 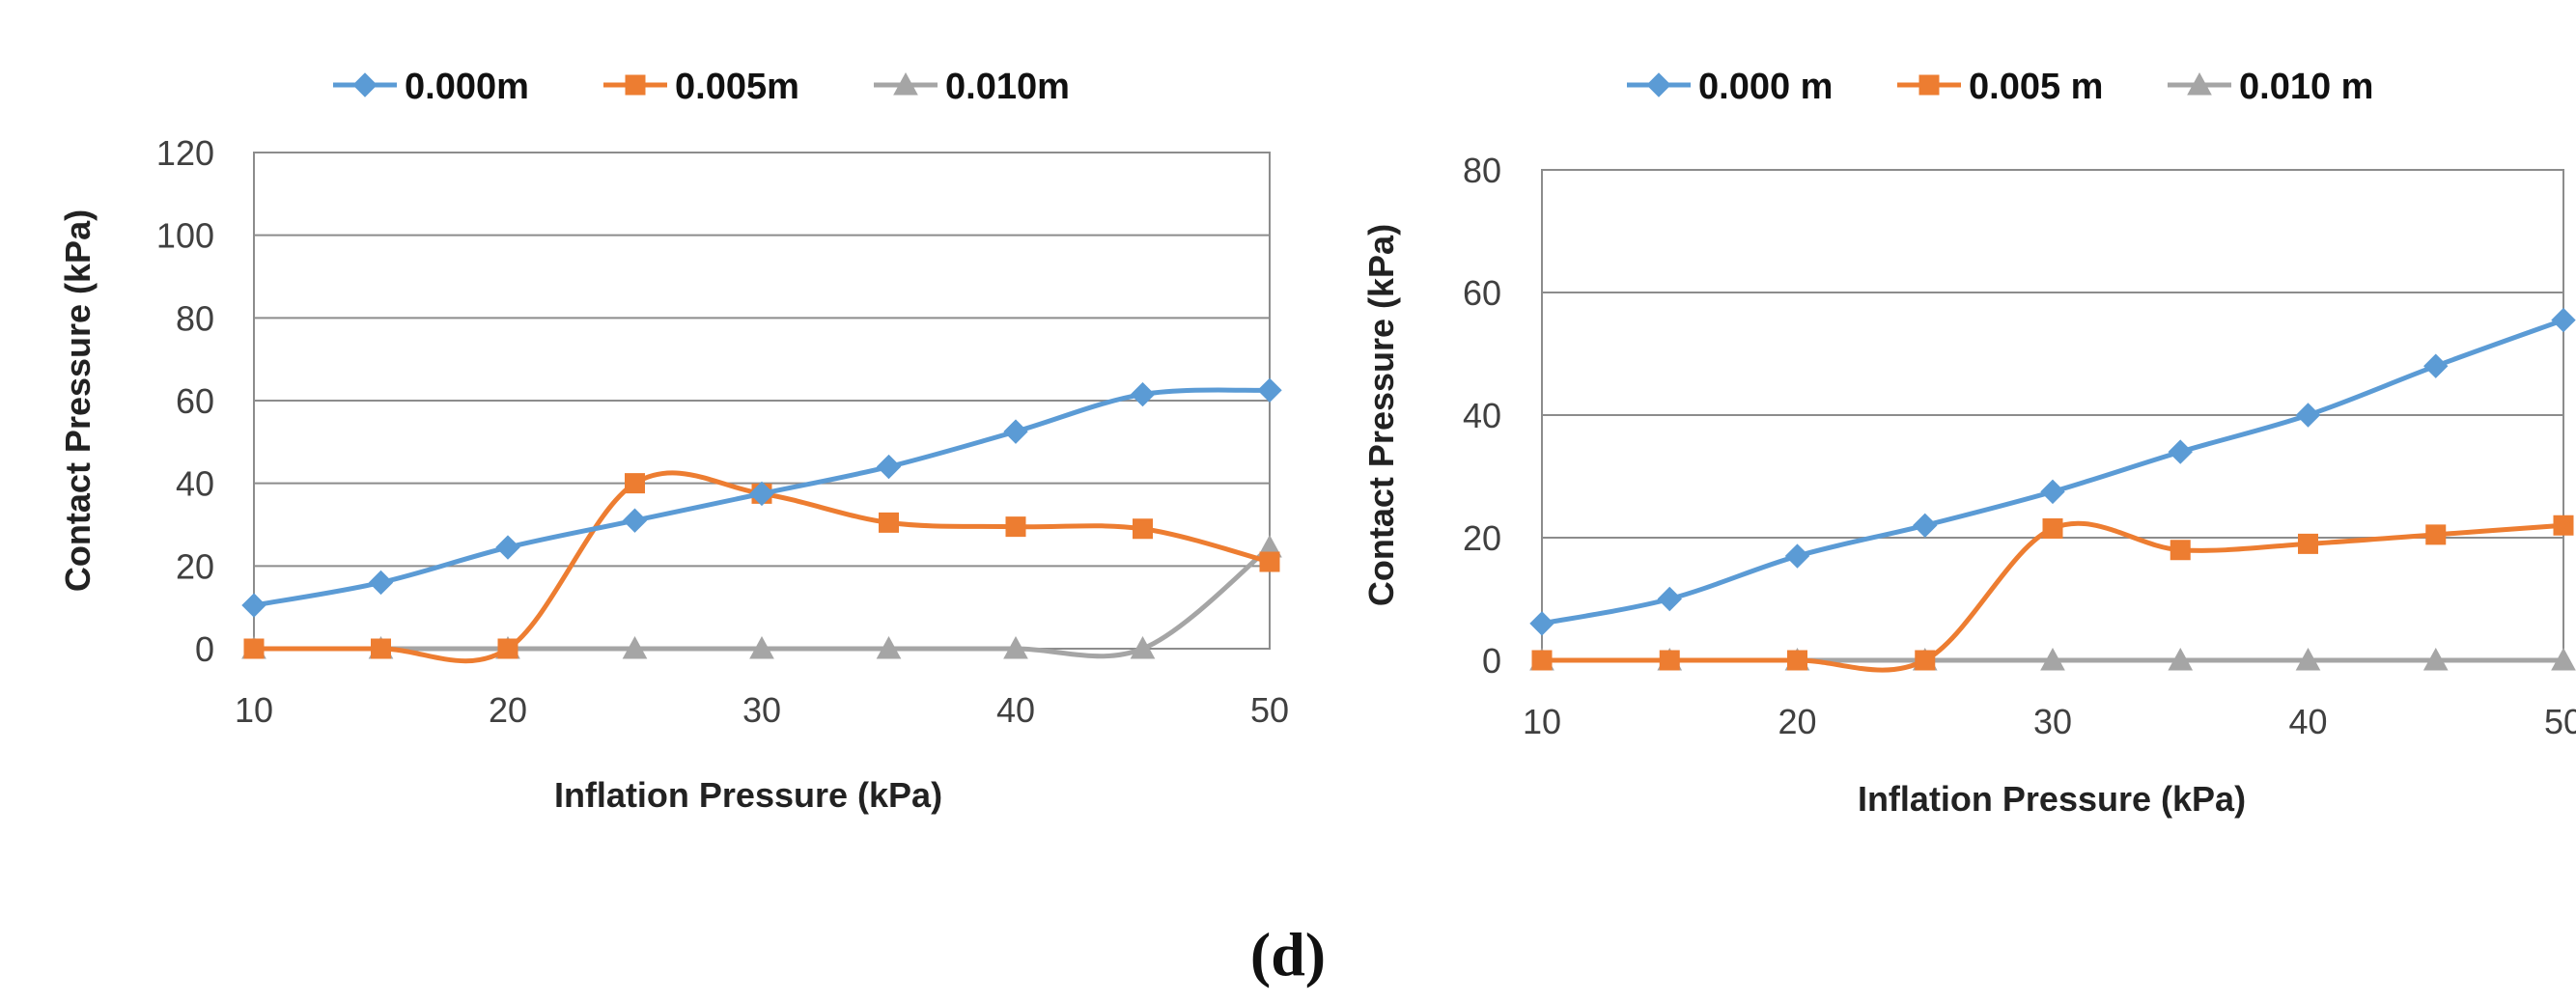 I want to click on legend-label: 0.005 m, so click(x=2036, y=87).